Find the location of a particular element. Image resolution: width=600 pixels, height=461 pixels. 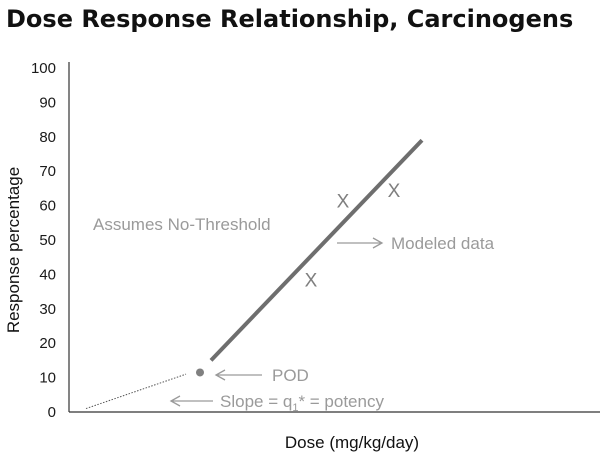

y-tick-label: 60 is located at coordinates (47, 206).